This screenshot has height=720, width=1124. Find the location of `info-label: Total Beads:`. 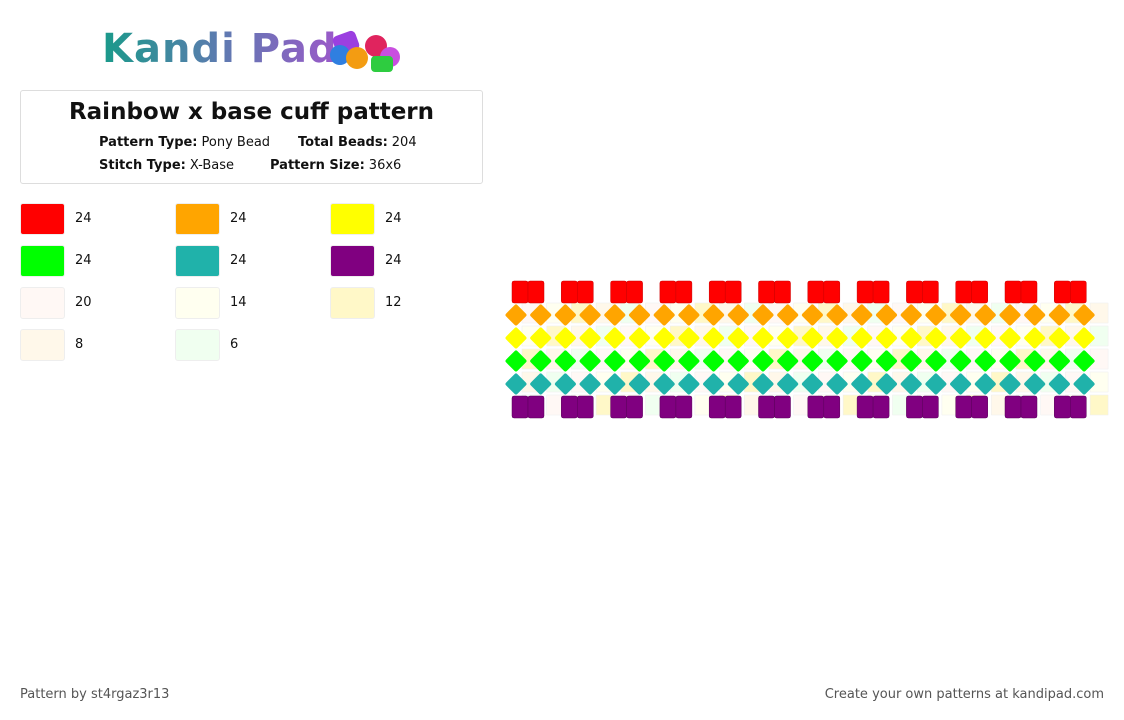

info-label: Total Beads: is located at coordinates (343, 142).